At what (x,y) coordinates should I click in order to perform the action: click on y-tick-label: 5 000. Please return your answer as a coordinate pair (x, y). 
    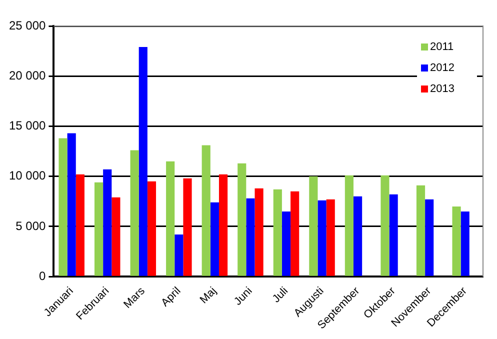
    Looking at the image, I should click on (31, 225).